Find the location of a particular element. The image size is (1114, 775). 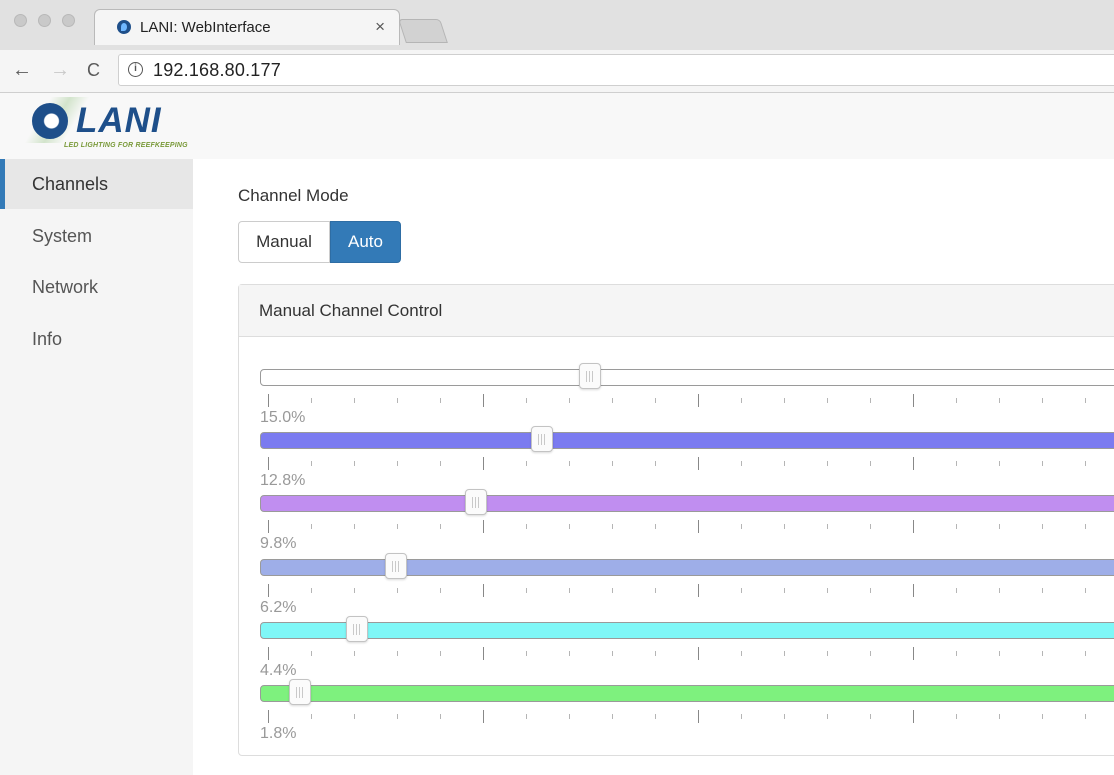

panel-heading: Manual Channel Control is located at coordinates (676, 311).